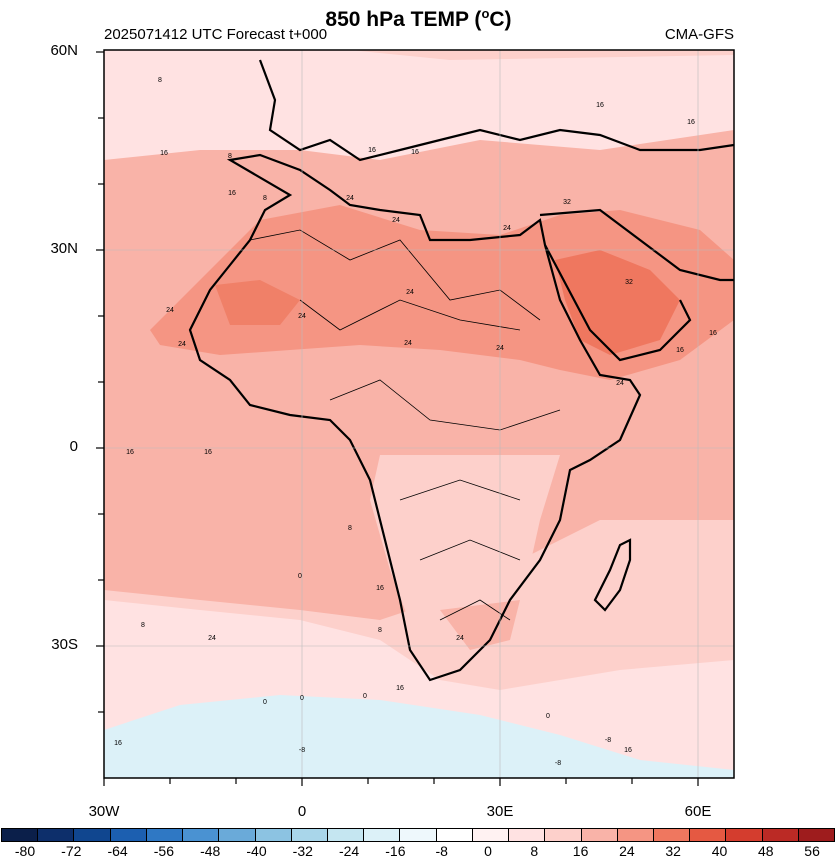 Image resolution: width=837 pixels, height=860 pixels. What do you see at coordinates (64, 248) in the screenshot?
I see `lat-label-30n: 30N` at bounding box center [64, 248].